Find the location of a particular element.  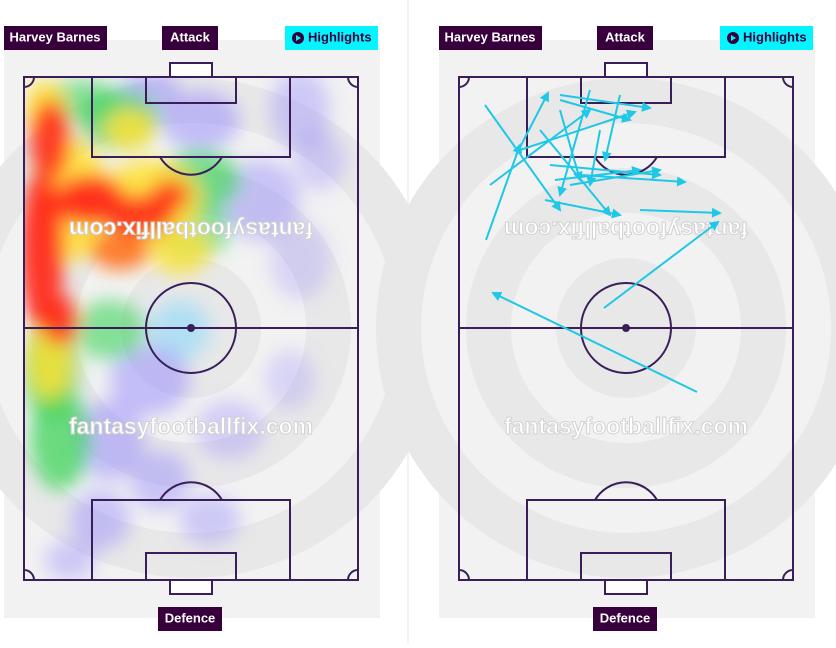

pass-arrows is located at coordinates (603, 241).